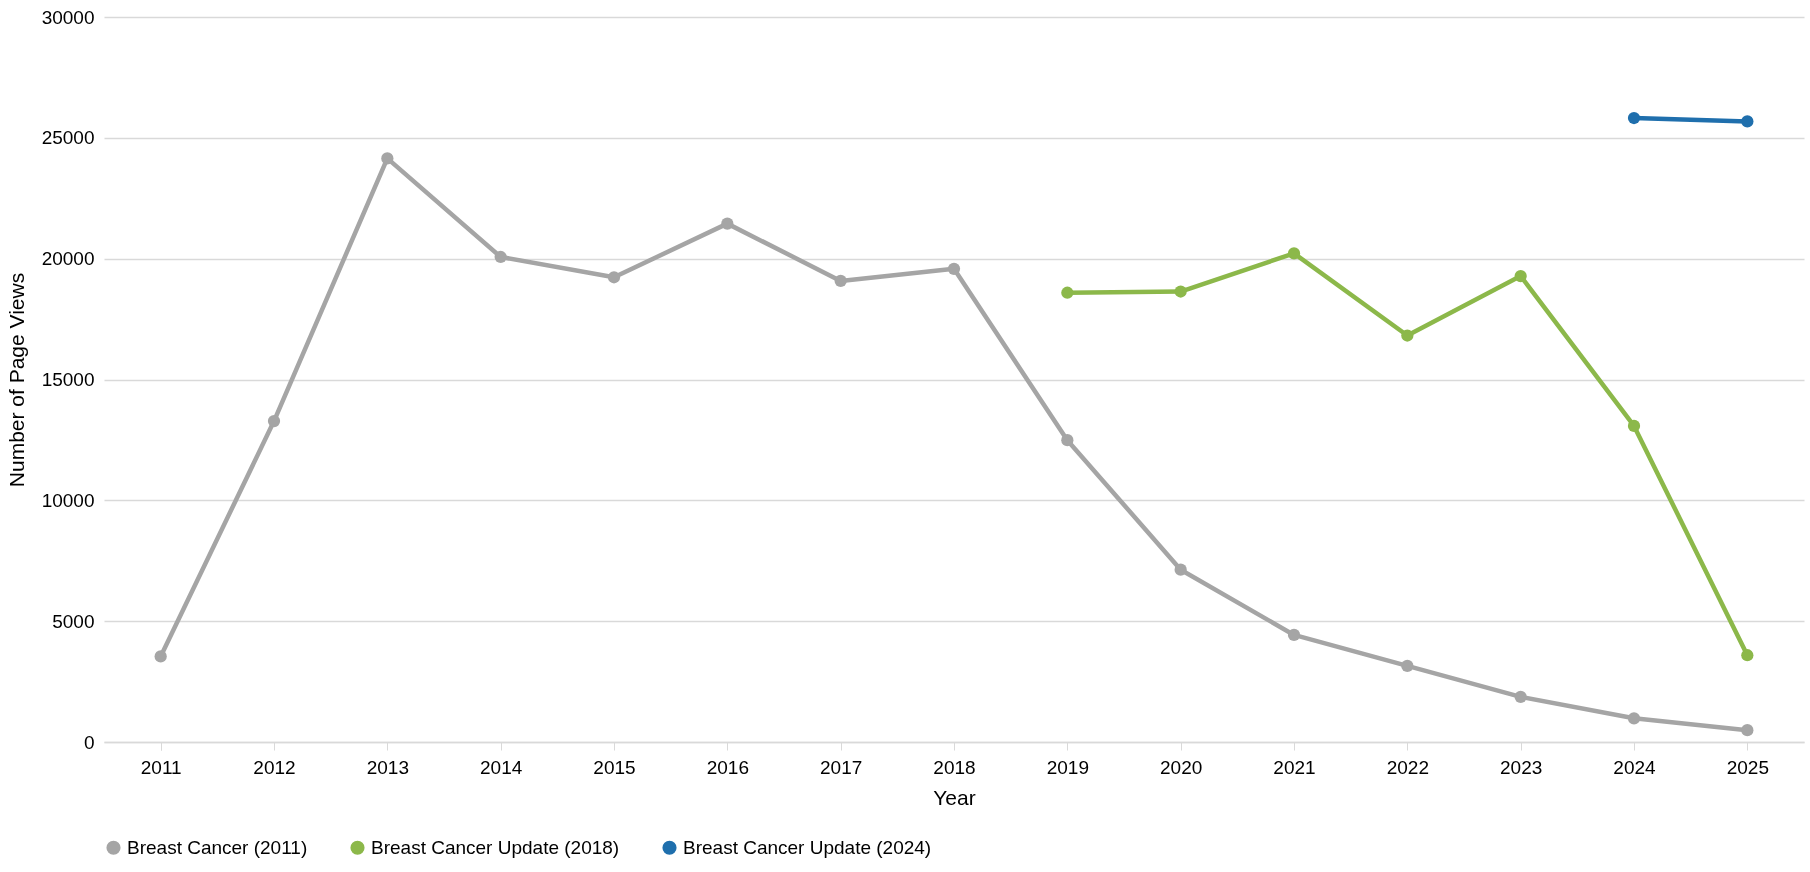 This screenshot has height=872, width=1810. Describe the element at coordinates (73, 621) in the screenshot. I see `y-tick-label: 5000` at that location.